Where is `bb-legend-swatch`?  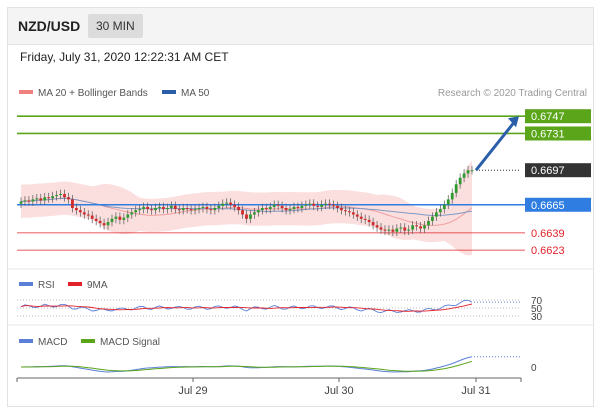
bb-legend-swatch is located at coordinates (26, 92).